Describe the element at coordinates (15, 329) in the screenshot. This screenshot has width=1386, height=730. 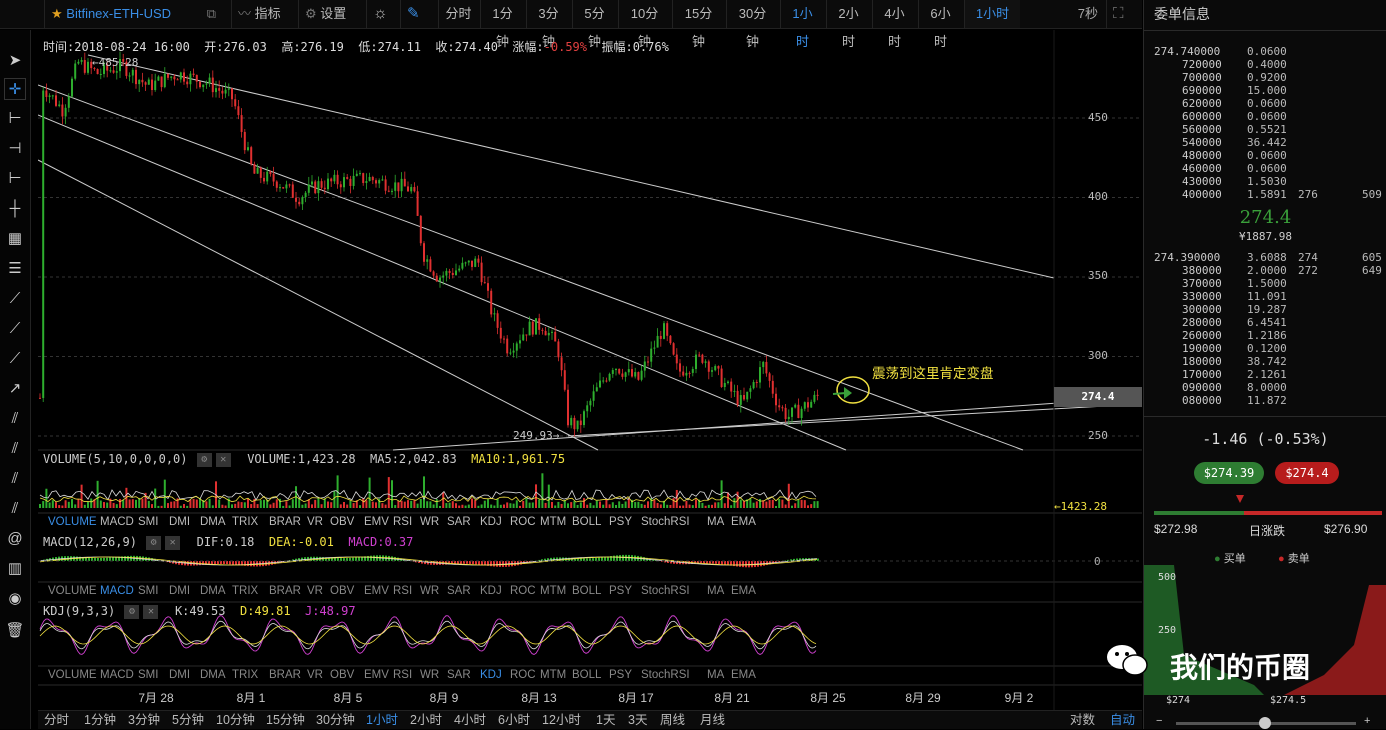
I see `ray-line-icon: ⟋` at that location.